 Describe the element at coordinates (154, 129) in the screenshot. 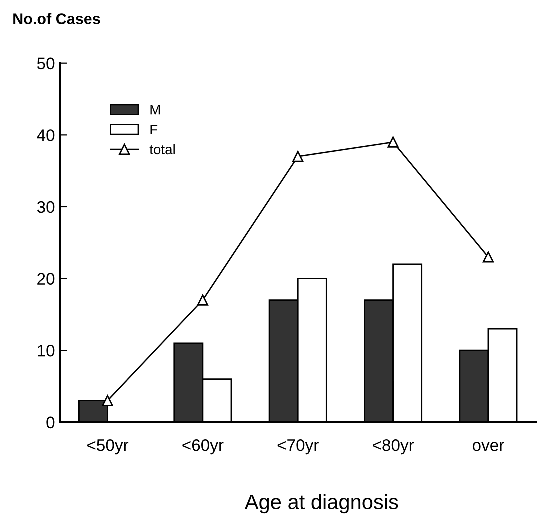

I see `legend-label: F` at that location.